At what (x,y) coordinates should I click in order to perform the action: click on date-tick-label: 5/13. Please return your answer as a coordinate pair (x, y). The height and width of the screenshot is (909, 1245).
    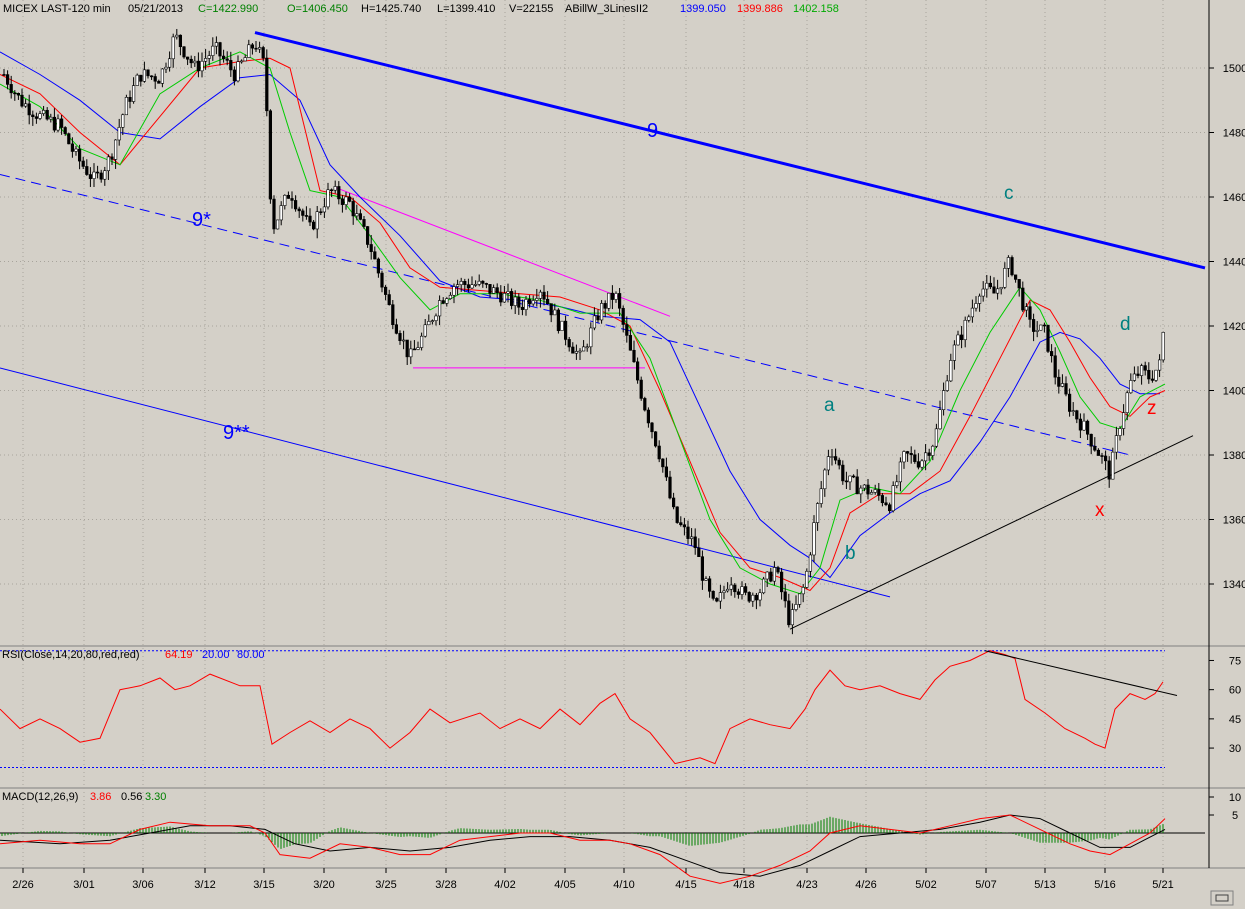
    Looking at the image, I should click on (1044, 885).